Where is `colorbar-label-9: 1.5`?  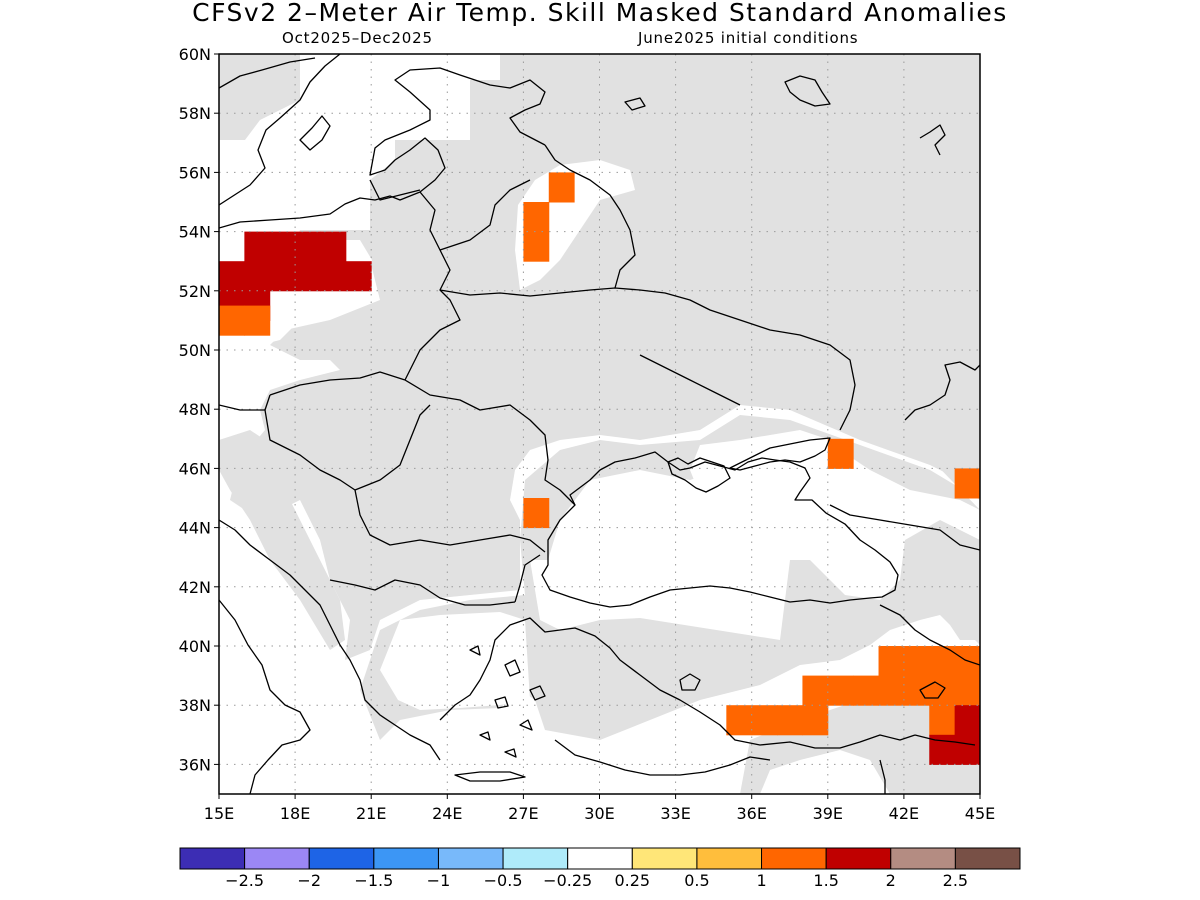
colorbar-label-9: 1.5 is located at coordinates (825, 880).